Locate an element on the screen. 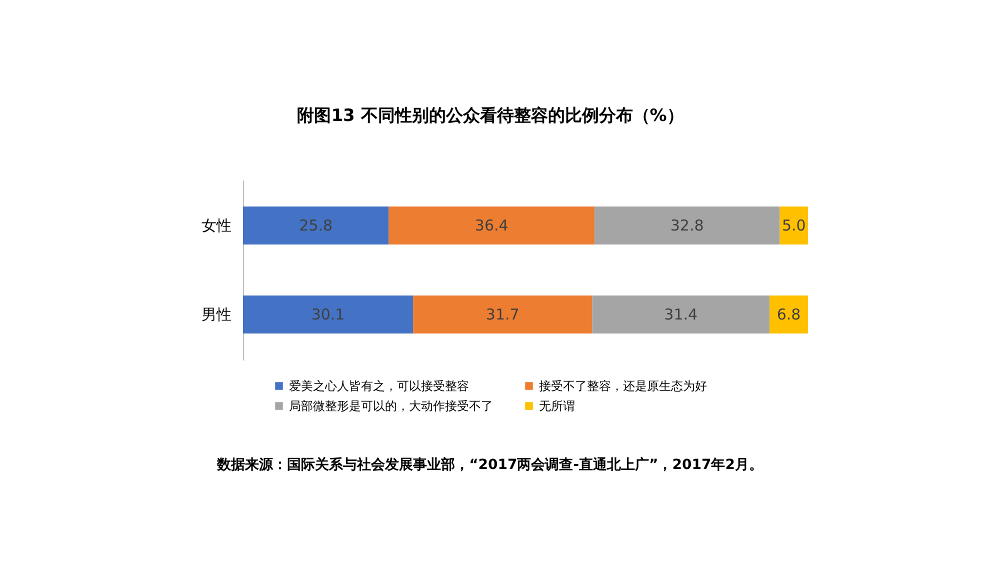 This screenshot has height=562, width=1000. data-label: 31.4 is located at coordinates (681, 315).